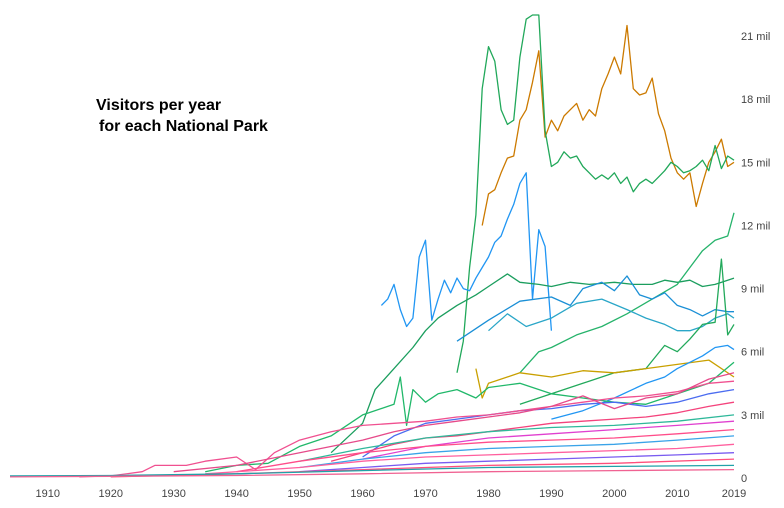 The image size is (784, 508). Describe the element at coordinates (158, 105) in the screenshot. I see `chart-title-line-1: Visitors per year` at that location.